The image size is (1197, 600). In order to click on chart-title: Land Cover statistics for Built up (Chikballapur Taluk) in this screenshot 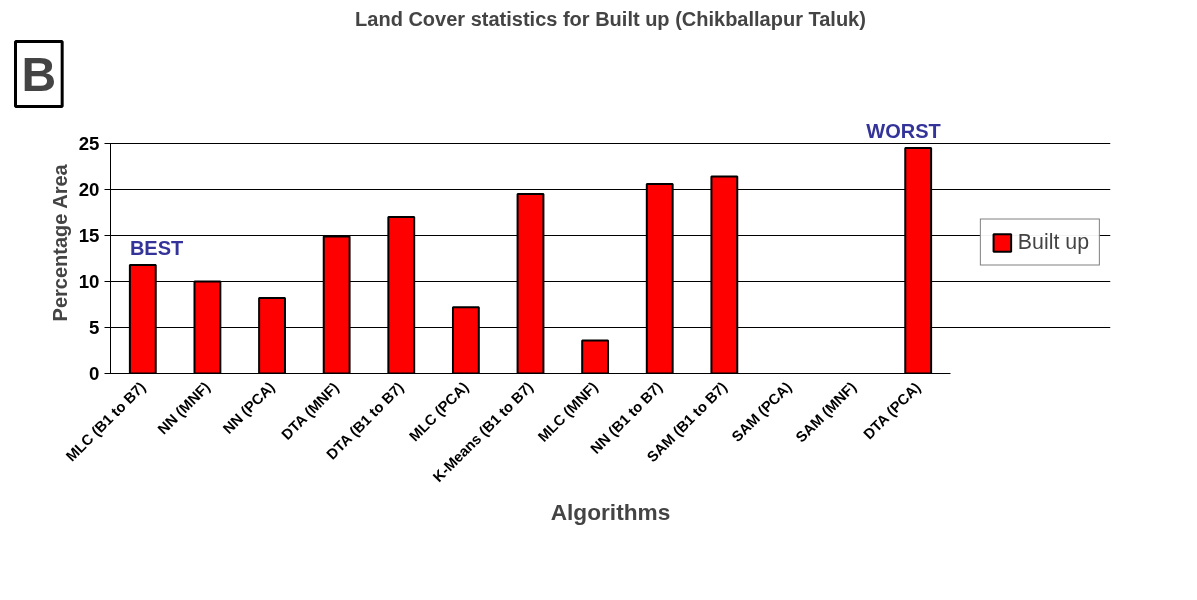, I will do `click(610, 18)`.